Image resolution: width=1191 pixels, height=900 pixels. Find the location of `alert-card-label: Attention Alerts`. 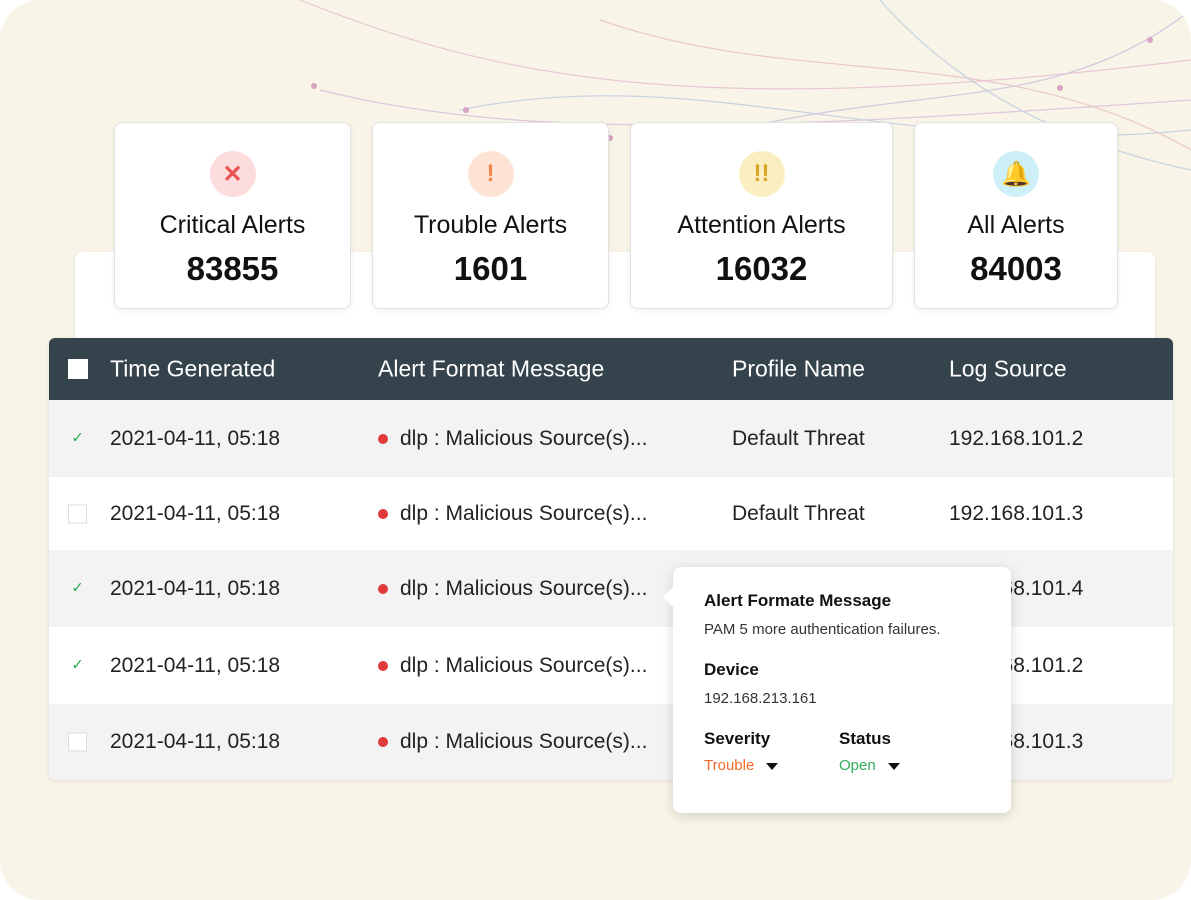

alert-card-label: Attention Alerts is located at coordinates (761, 225).